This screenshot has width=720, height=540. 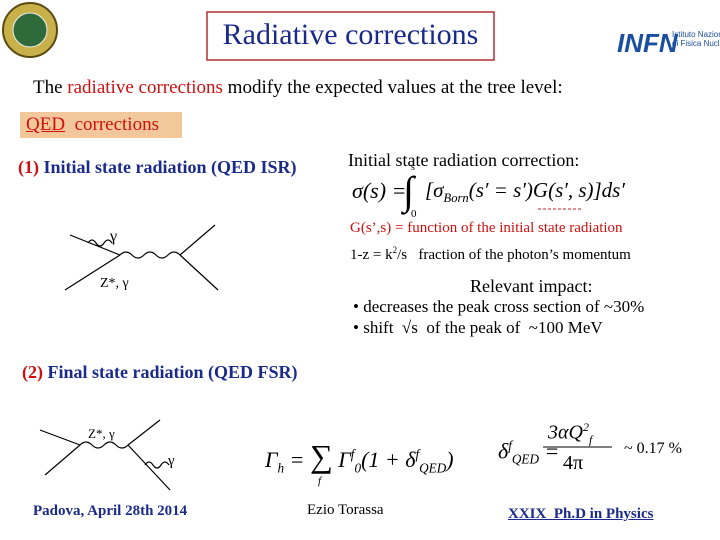 I want to click on formula-sub: Born, so click(x=456, y=198).